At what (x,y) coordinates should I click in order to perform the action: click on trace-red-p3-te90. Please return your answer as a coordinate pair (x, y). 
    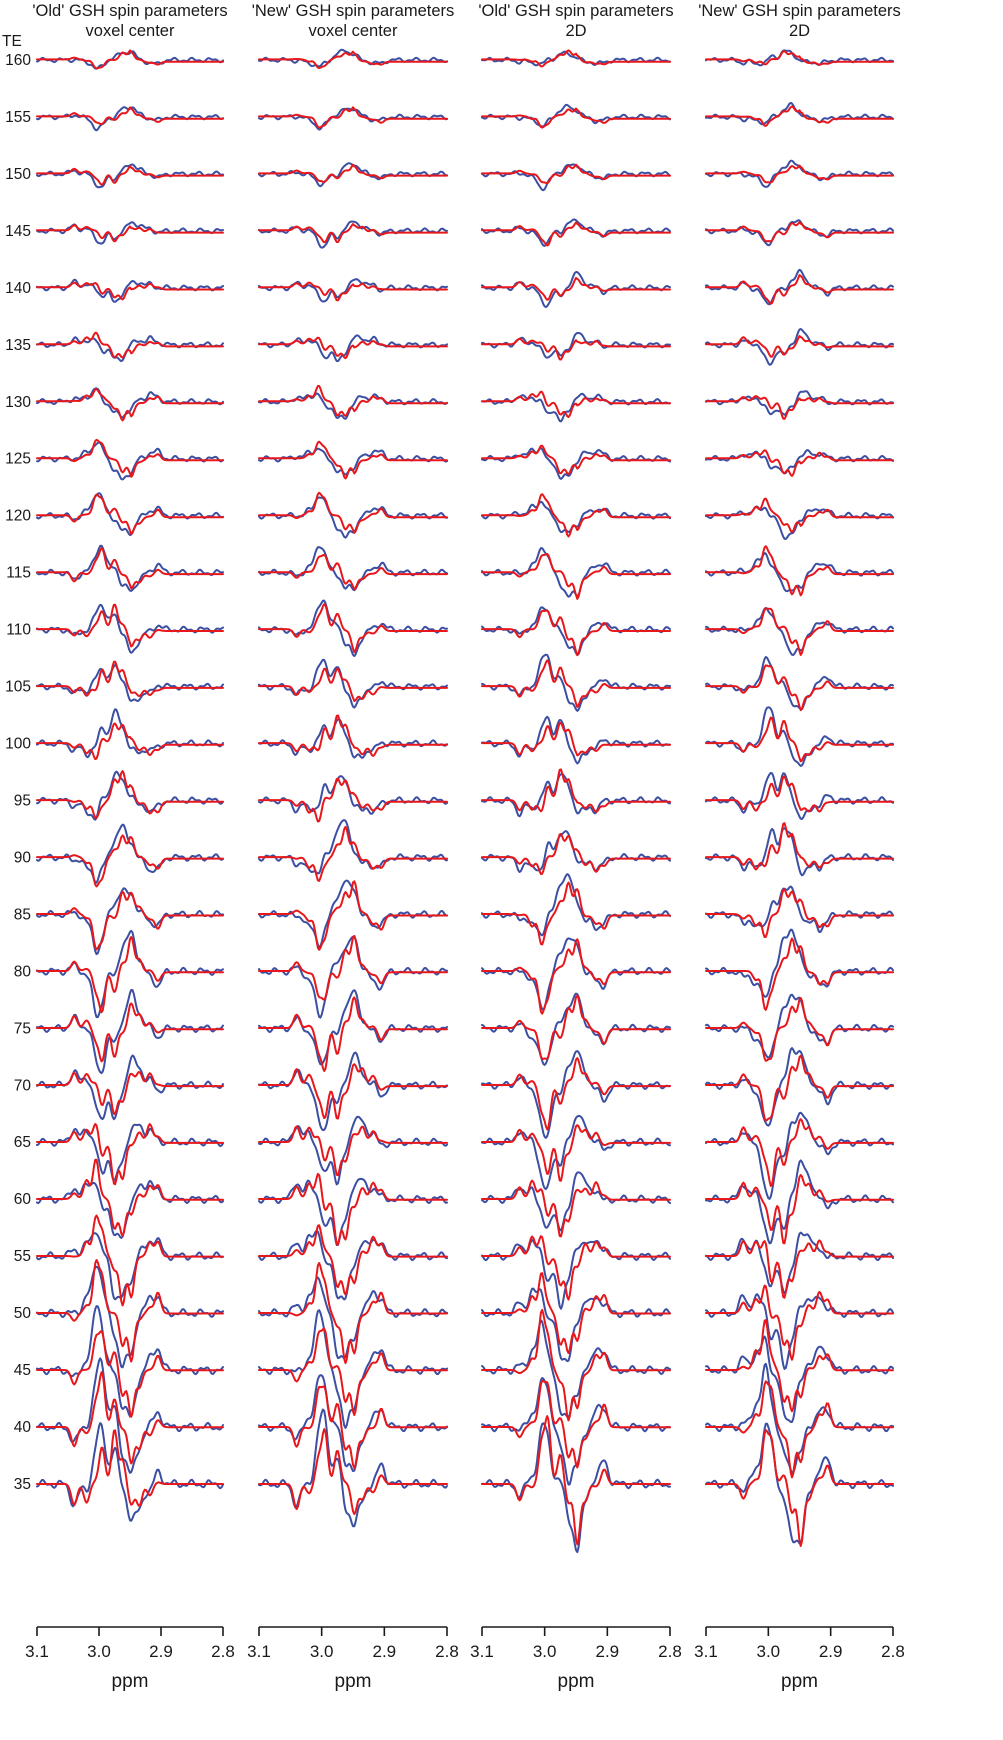
    Looking at the image, I should click on (576, 853).